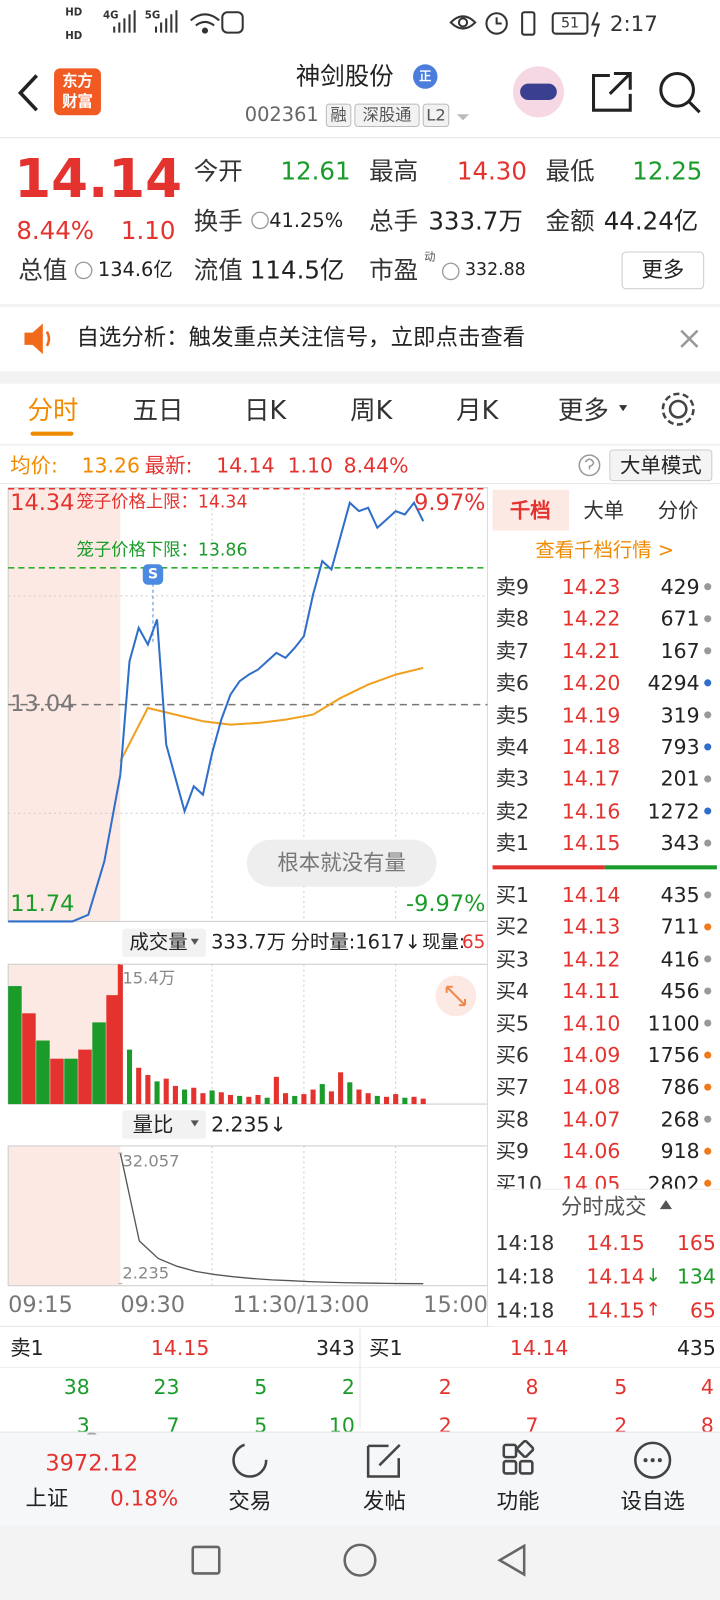 The height and width of the screenshot is (1600, 720). What do you see at coordinates (430, 257) in the screenshot?
I see `field-sup: 动` at bounding box center [430, 257].